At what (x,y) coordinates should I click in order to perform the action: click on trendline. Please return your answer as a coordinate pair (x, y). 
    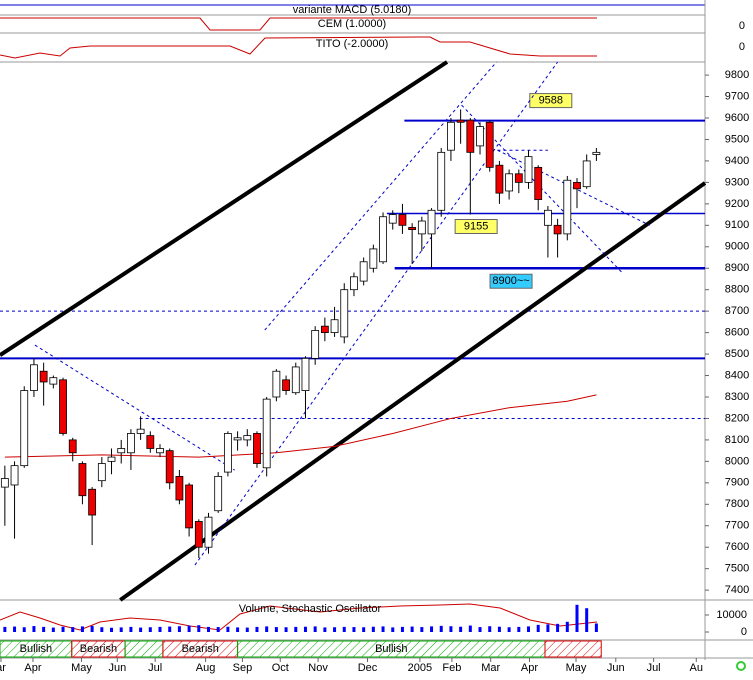
    Looking at the image, I should click on (380, 196).